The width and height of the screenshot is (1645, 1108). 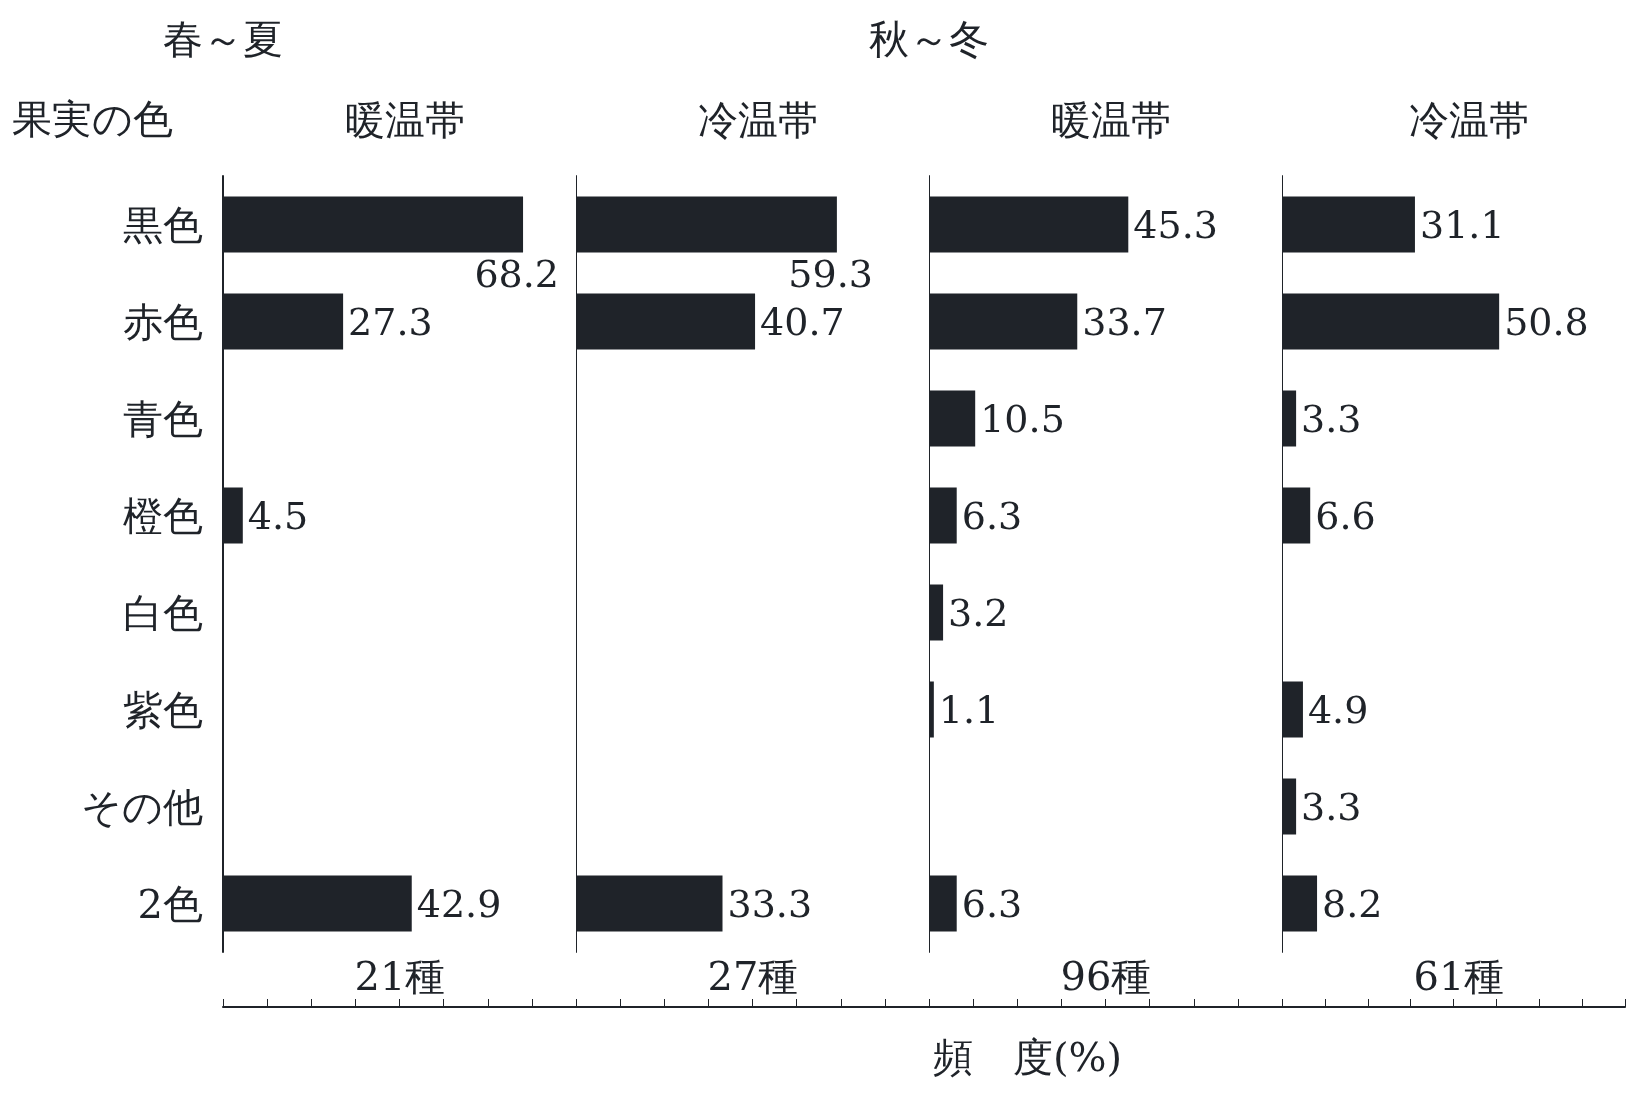 What do you see at coordinates (1124, 321) in the screenshot?
I see `data-label: 33.7` at bounding box center [1124, 321].